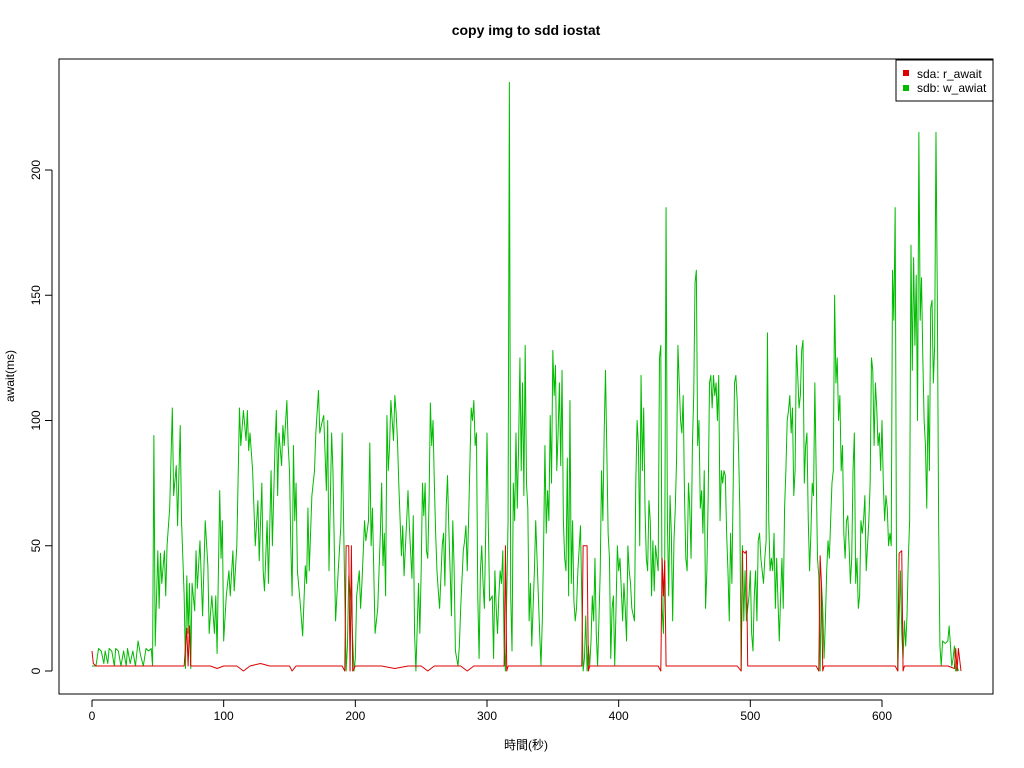 The image size is (1024, 768). I want to click on x-tick-label: 400, so click(619, 716).